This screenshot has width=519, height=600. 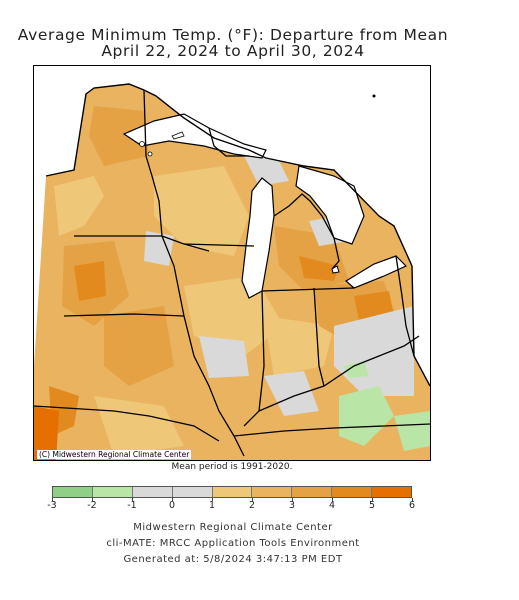 I want to click on mi-lower-shore, so click(x=306, y=231).